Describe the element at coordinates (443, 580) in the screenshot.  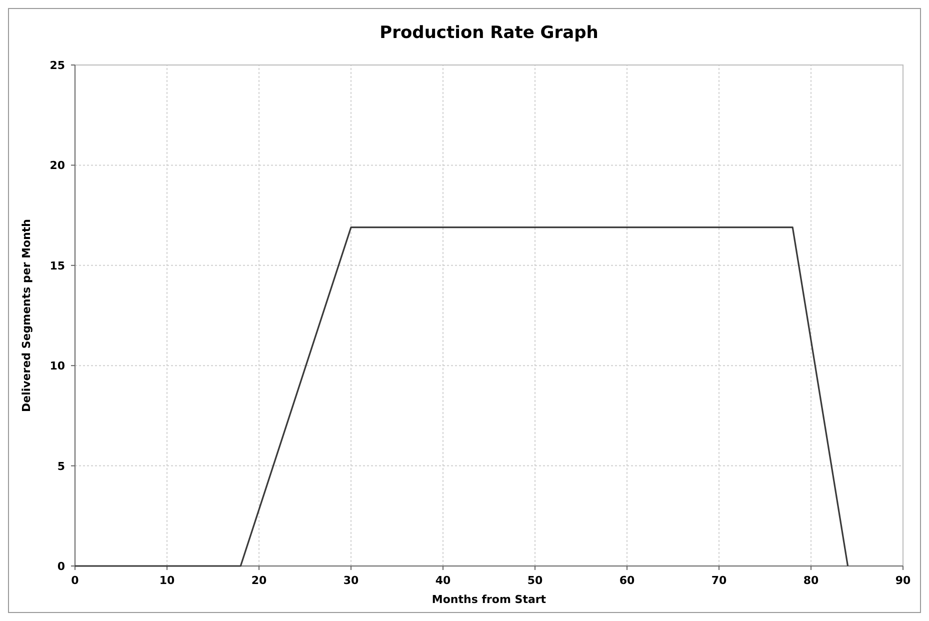
I see `x-tick-label: 40` at that location.